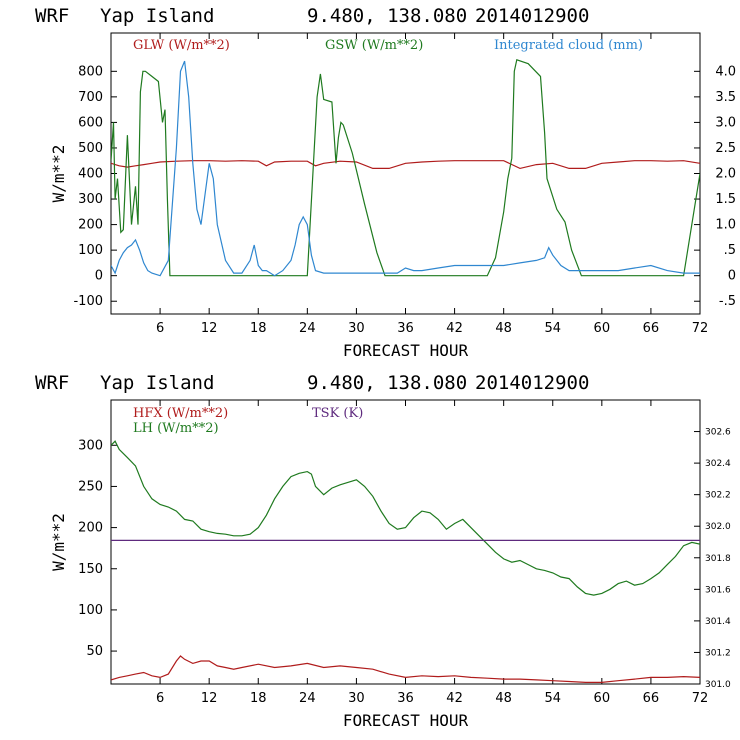 The image size is (740, 740). I want to click on y2-tick-label: 302.4, so click(718, 464).